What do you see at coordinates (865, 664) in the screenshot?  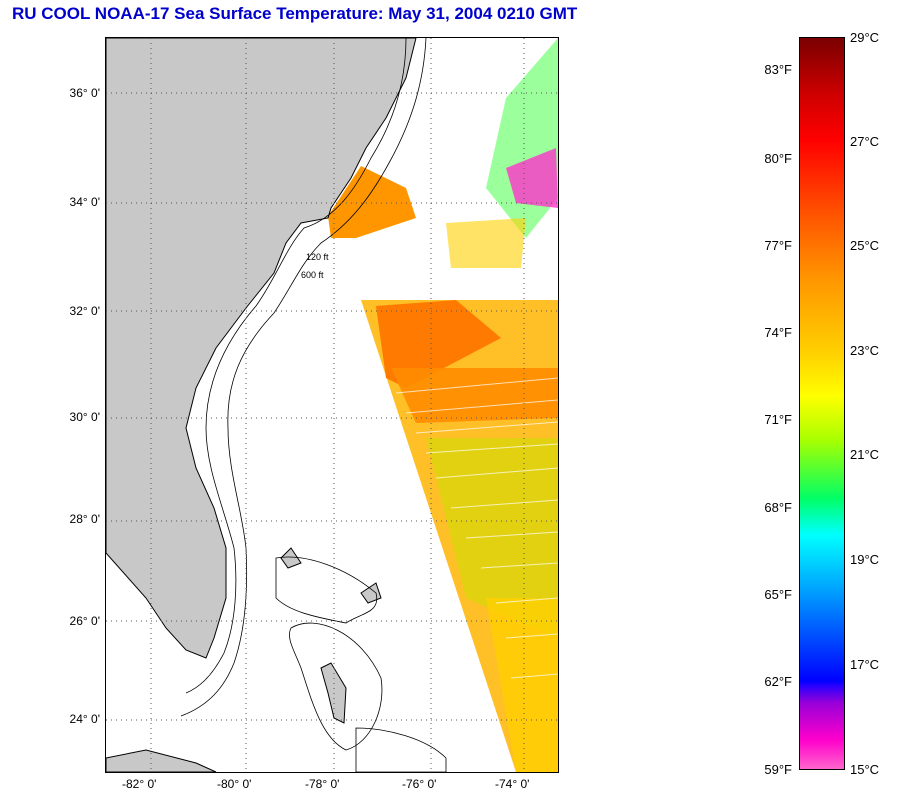 I see `colorbar-label-c: 17°C` at bounding box center [865, 664].